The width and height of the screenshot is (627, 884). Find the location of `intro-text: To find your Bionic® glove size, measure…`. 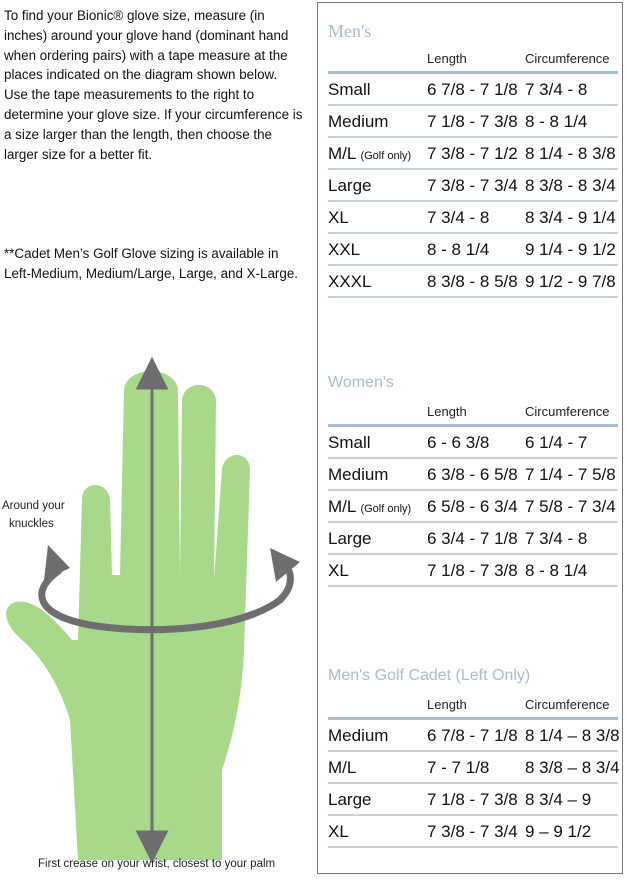

intro-text: To find your Bionic® glove size, measure… is located at coordinates (153, 85).